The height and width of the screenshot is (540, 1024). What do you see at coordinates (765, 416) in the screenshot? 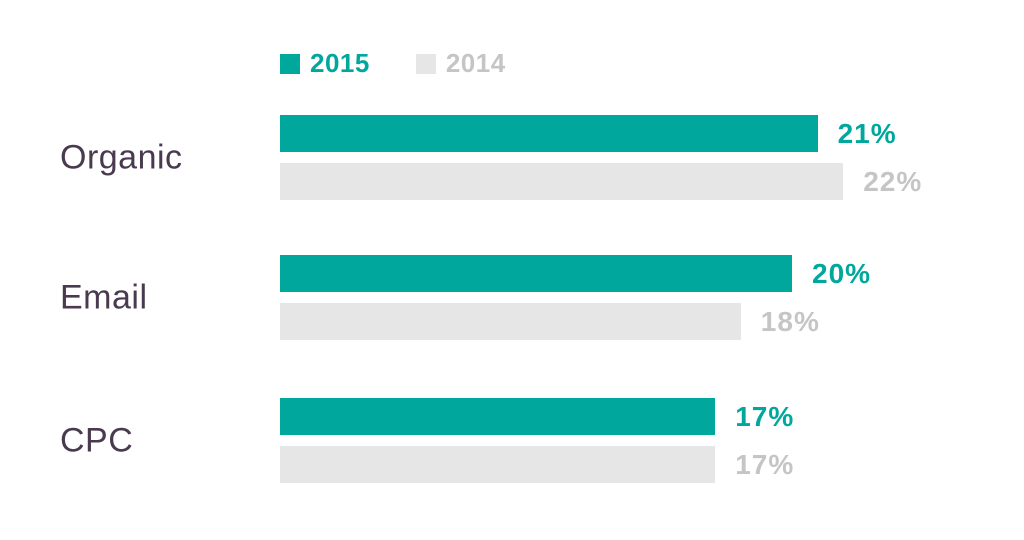
I see `value-label-cpc-2015: 17%` at bounding box center [765, 416].